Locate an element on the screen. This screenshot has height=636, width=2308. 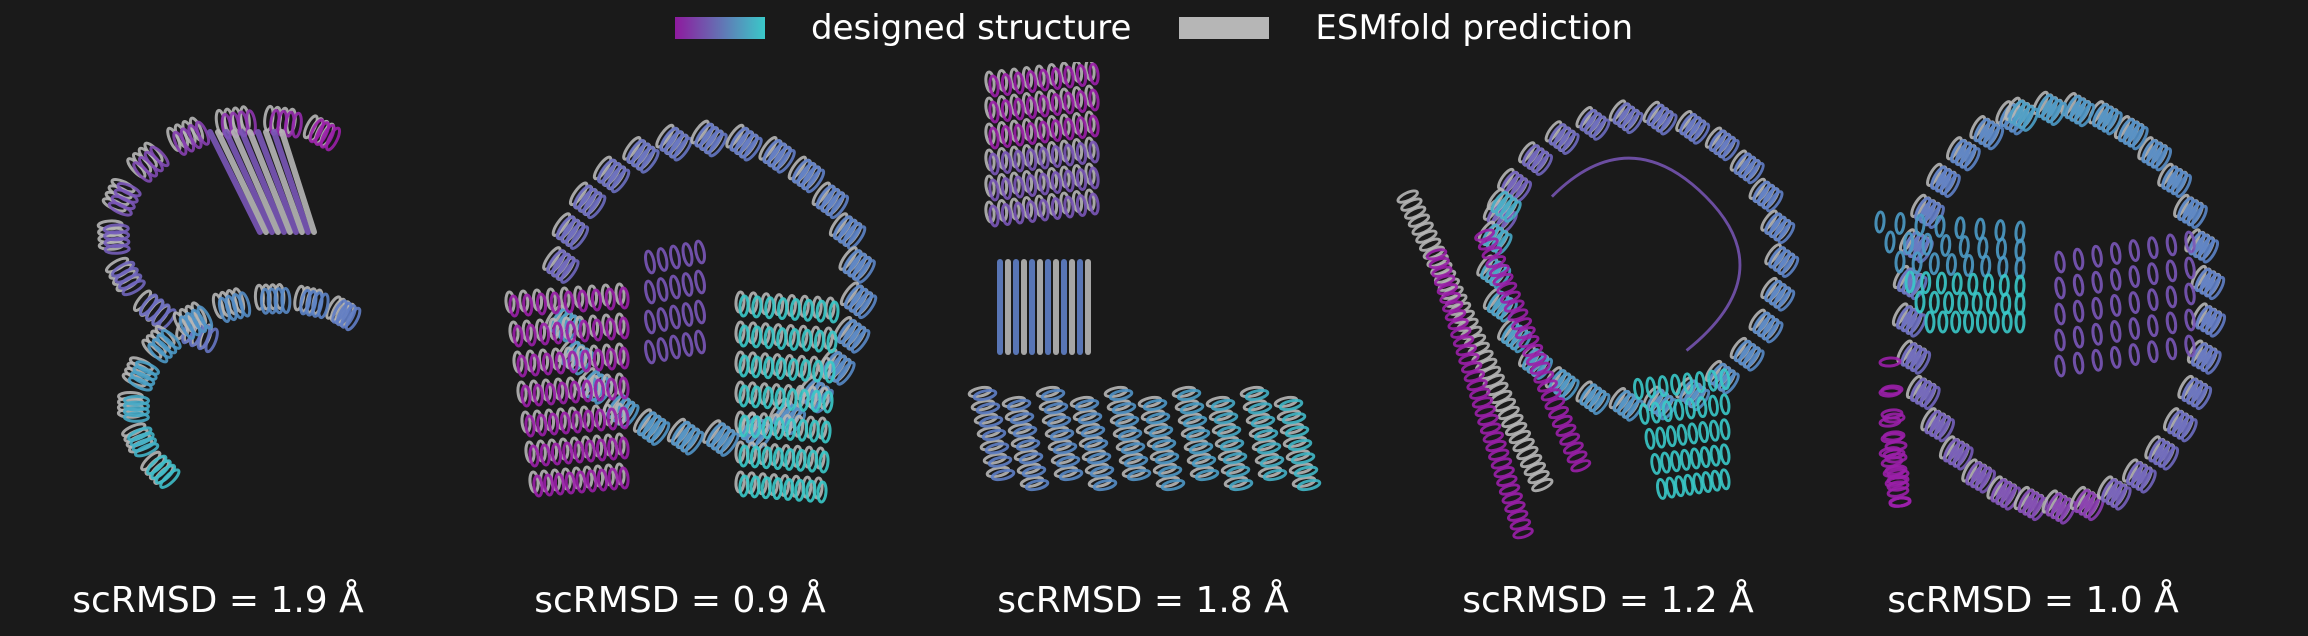
scrmsd-label-1: scRMSD = 1.9 Å is located at coordinates (218, 600).